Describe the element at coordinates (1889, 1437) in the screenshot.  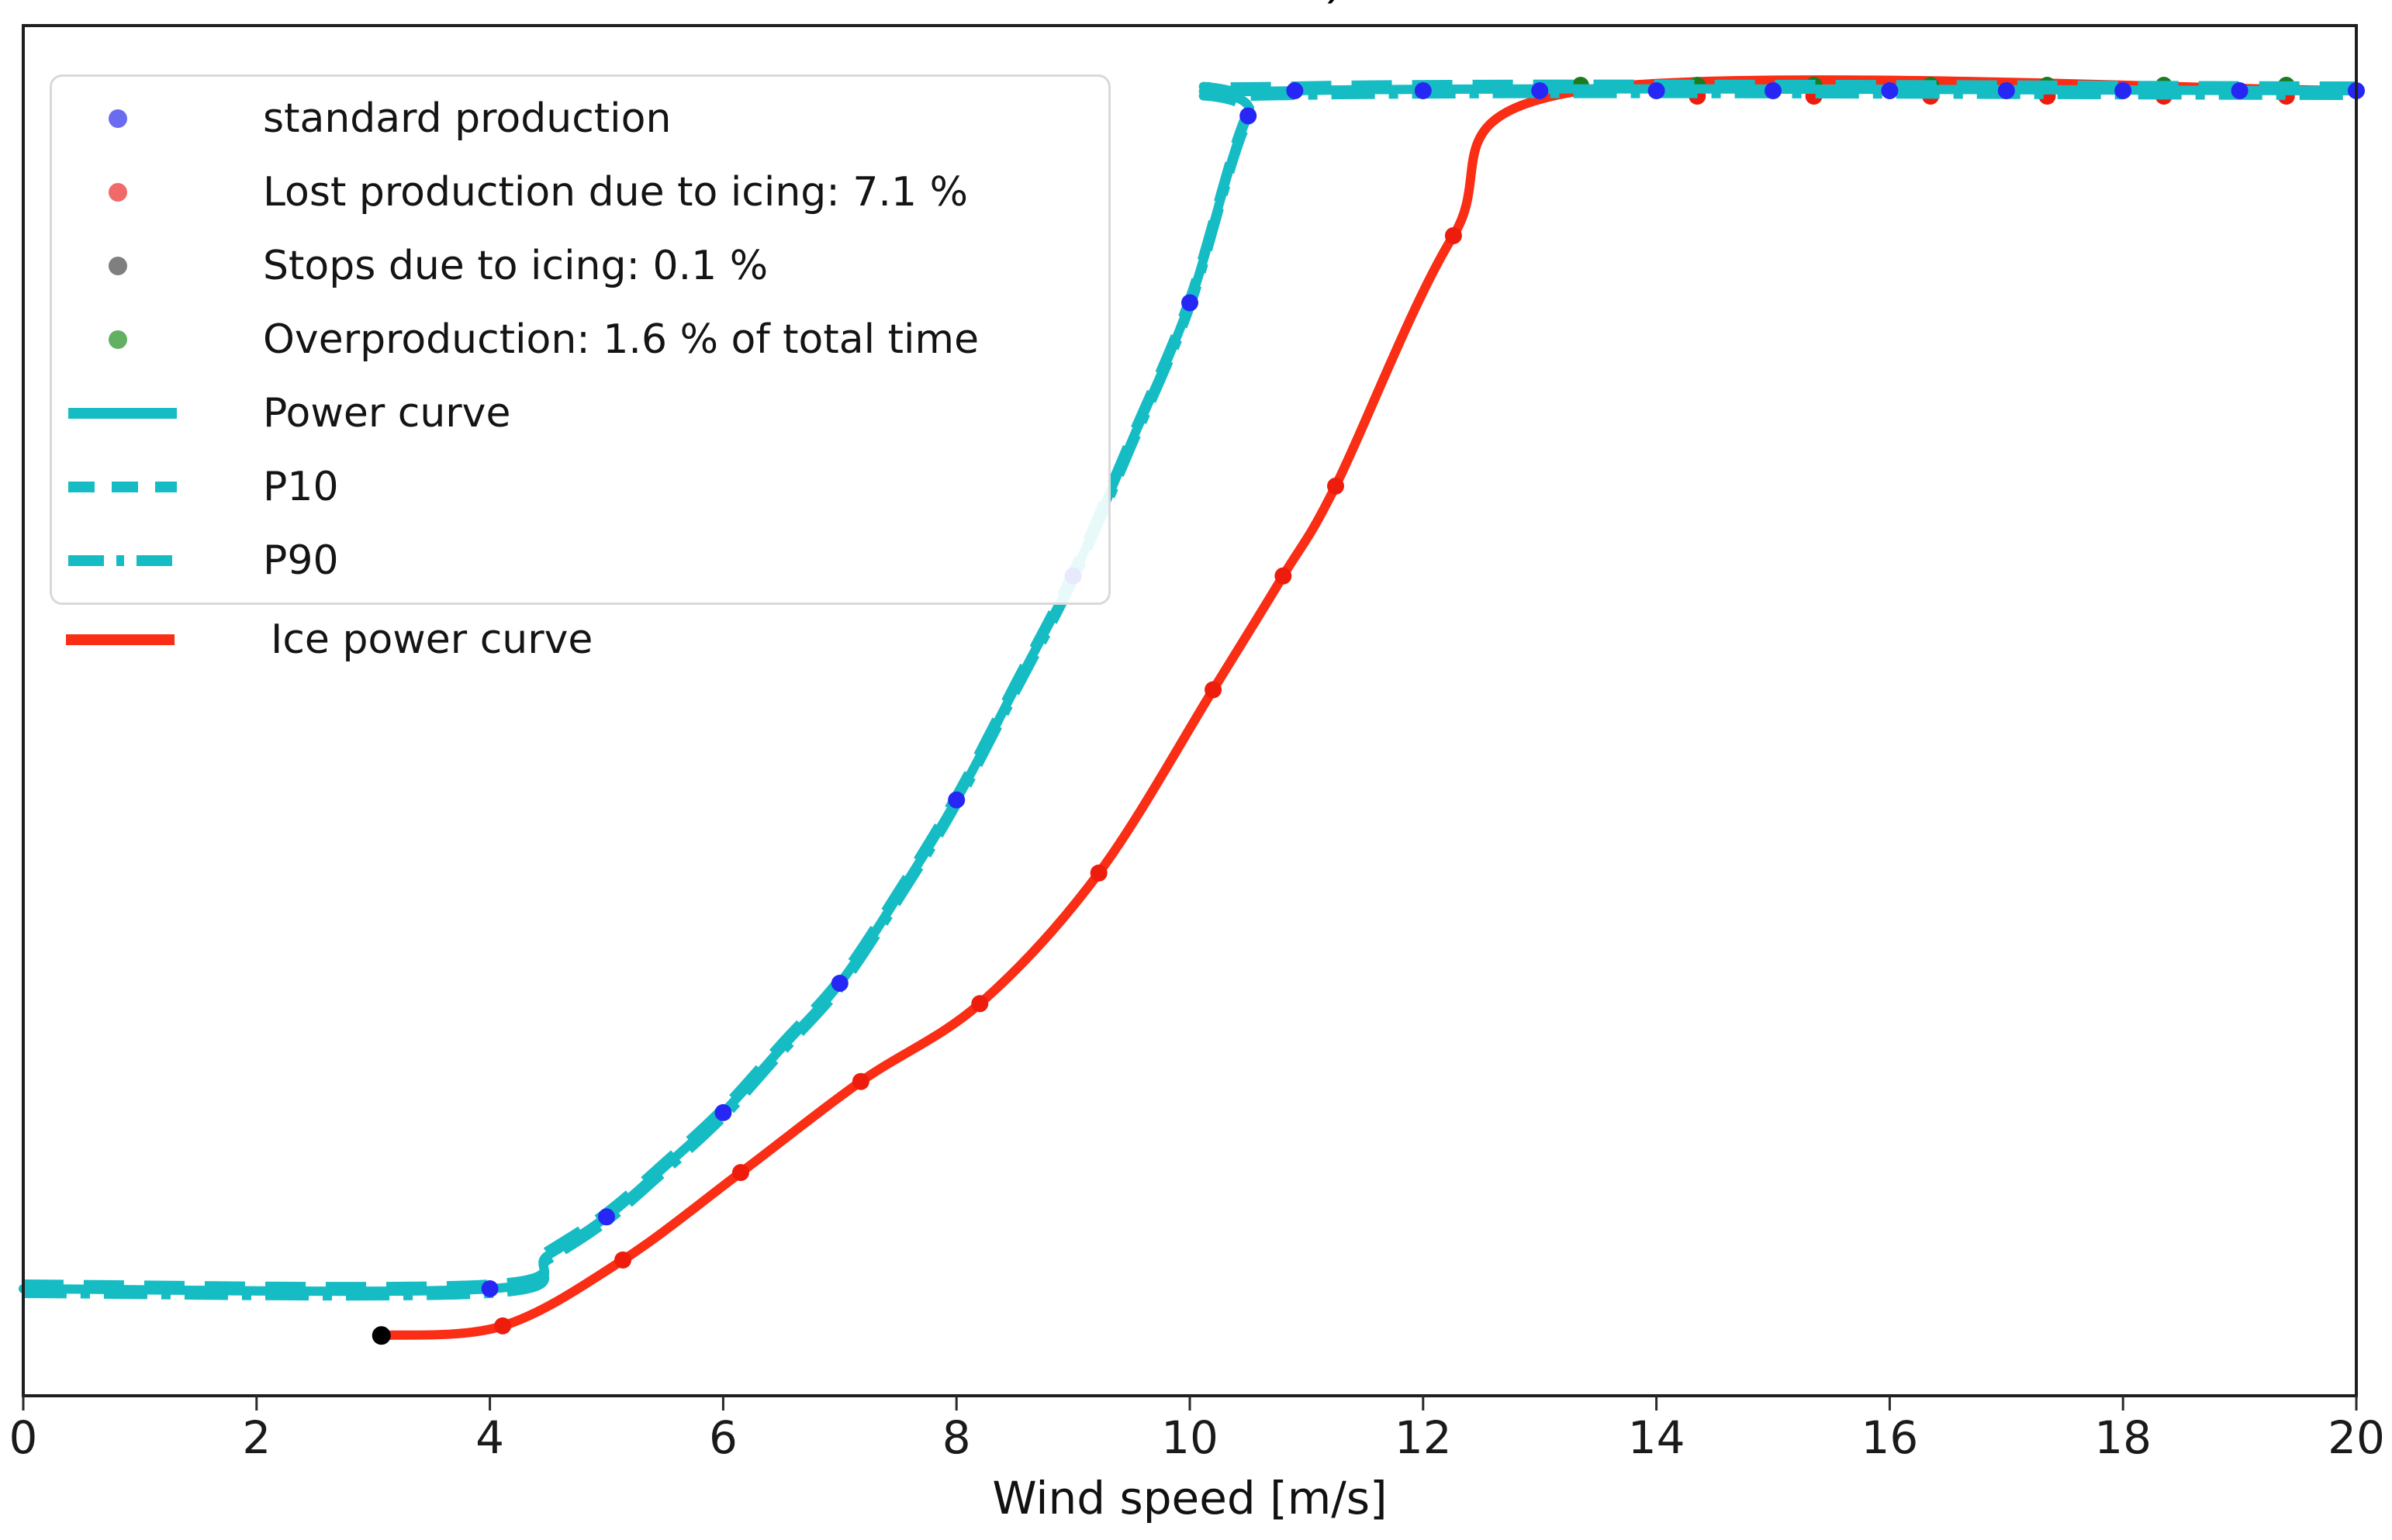
I see `x-tick-label: 16` at that location.